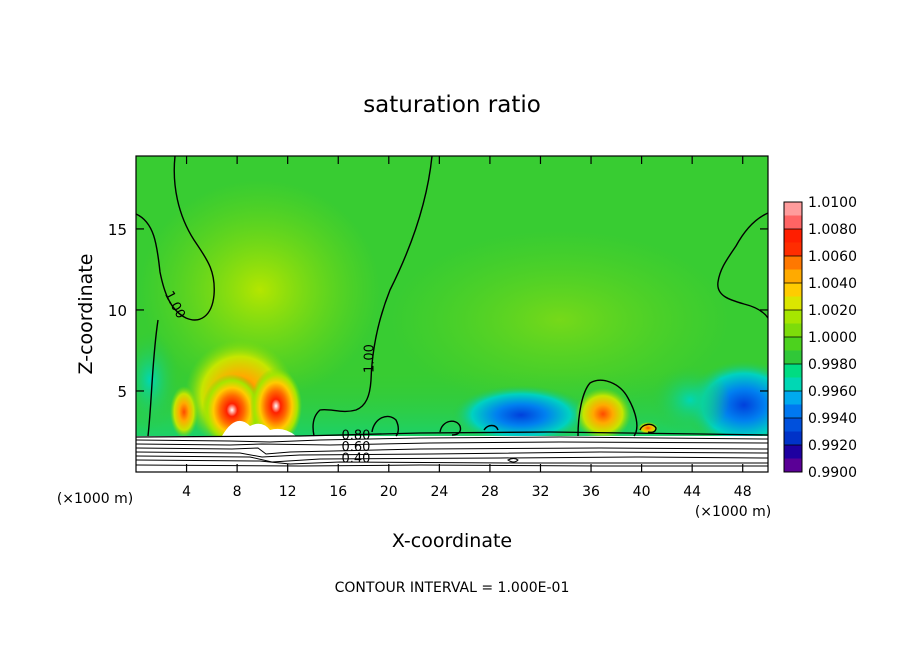  What do you see at coordinates (288, 492) in the screenshot?
I see `x-tick-label: 12` at bounding box center [288, 492].